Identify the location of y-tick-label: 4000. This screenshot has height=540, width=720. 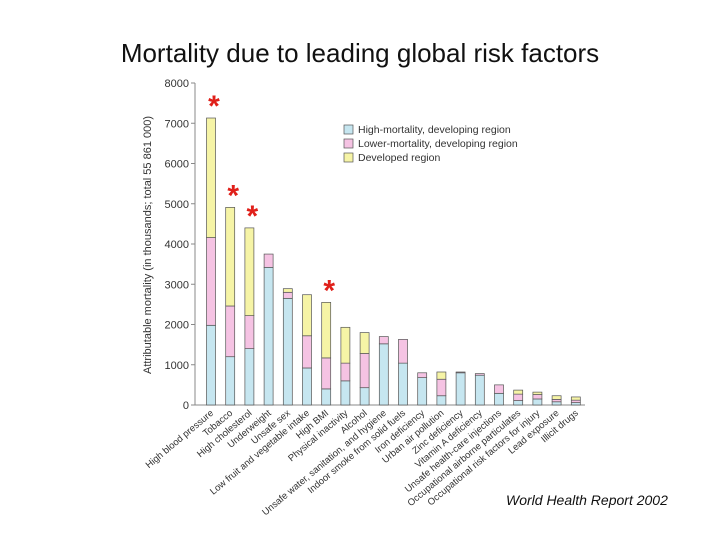
(177, 245).